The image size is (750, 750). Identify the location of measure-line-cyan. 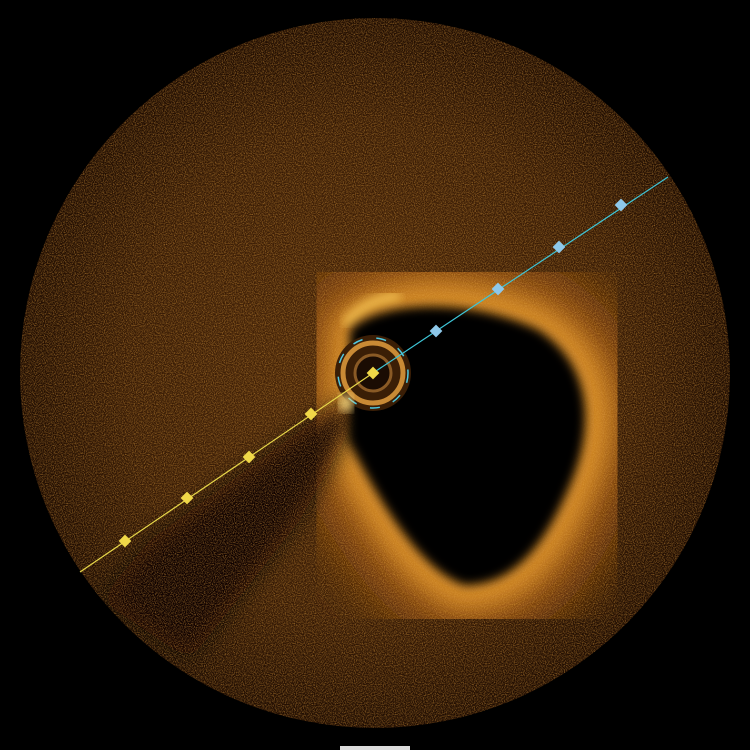
(520, 275).